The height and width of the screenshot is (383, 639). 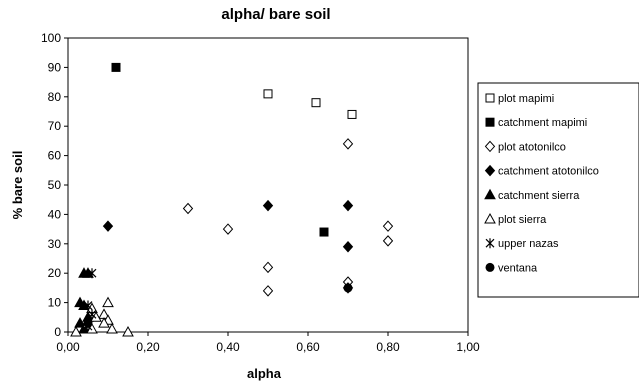 I want to click on y-tick-label: 60, so click(x=55, y=156).